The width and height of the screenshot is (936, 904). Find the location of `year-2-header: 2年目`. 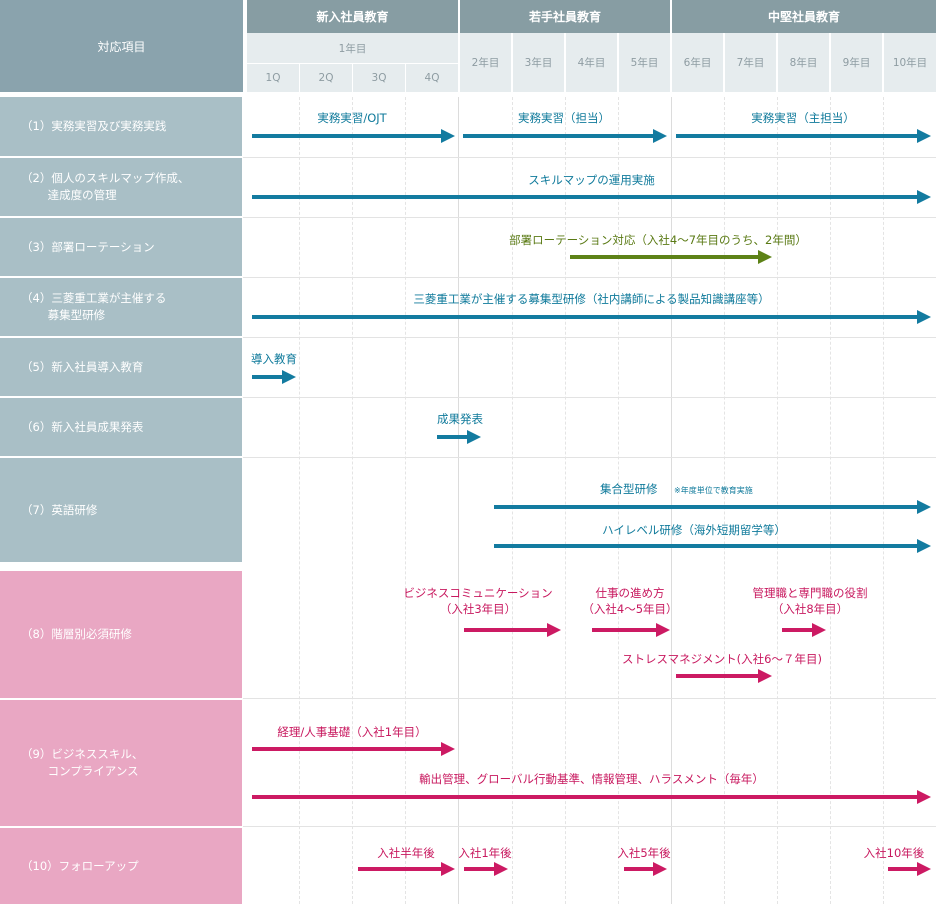

year-2-header: 2年目 is located at coordinates (485, 62).